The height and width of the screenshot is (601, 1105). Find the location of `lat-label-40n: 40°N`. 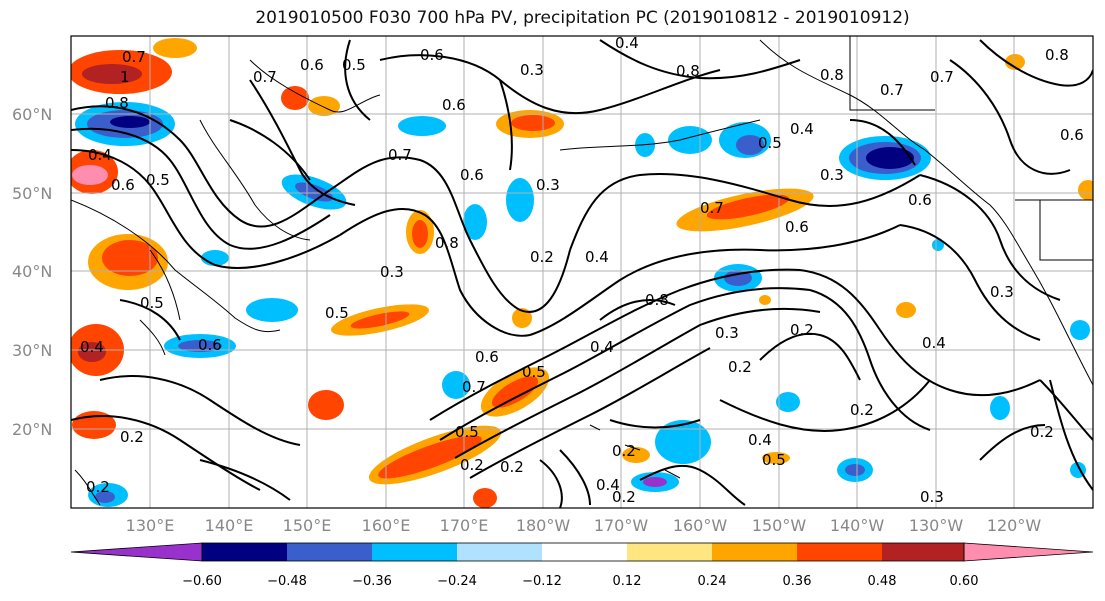

lat-label-40n: 40°N is located at coordinates (32, 271).